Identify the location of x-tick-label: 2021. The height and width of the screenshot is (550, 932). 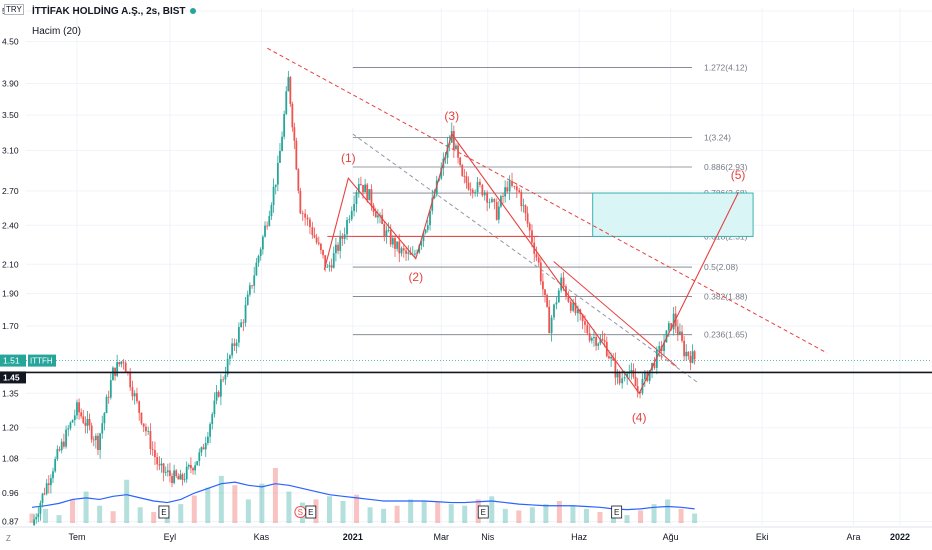
(353, 537).